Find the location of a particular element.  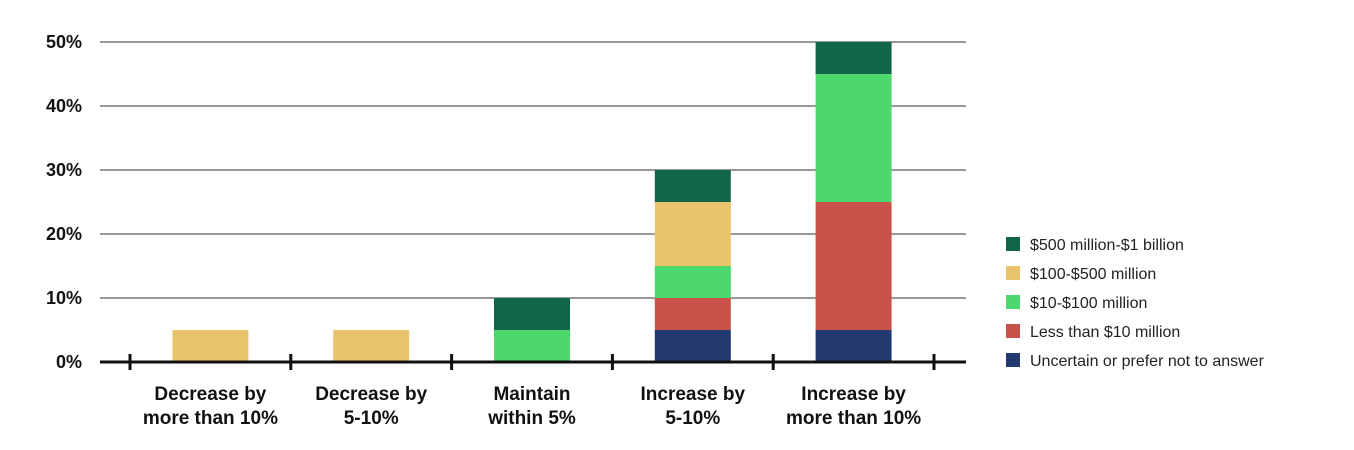

y-tick-label: 50% is located at coordinates (64, 42).